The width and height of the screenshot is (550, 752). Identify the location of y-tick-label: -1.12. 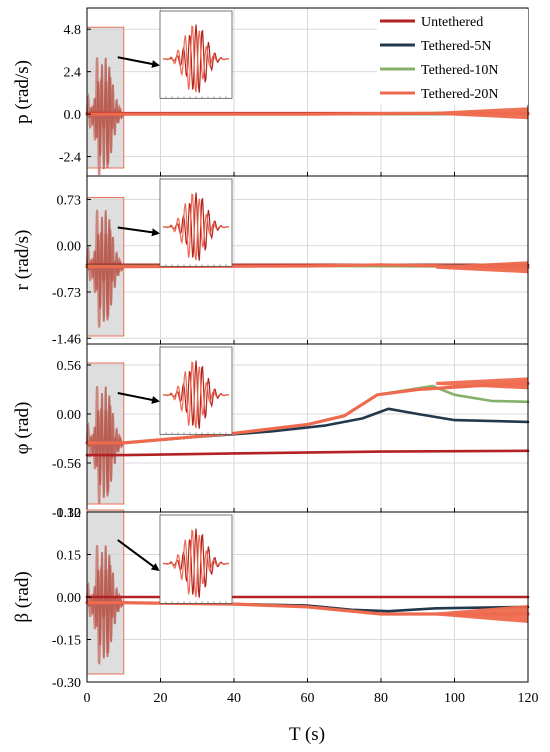
(66, 513).